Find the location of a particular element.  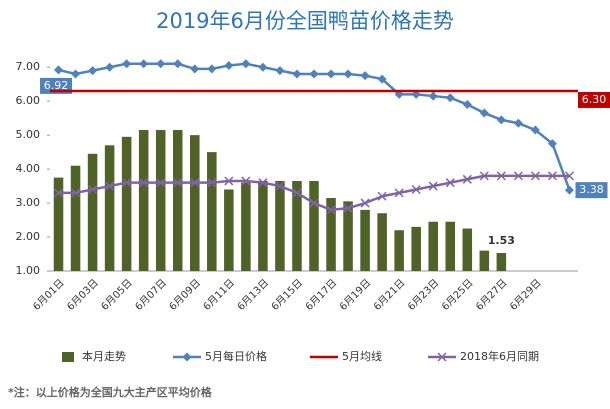

y-tick-label: 1.00 is located at coordinates (28, 270).